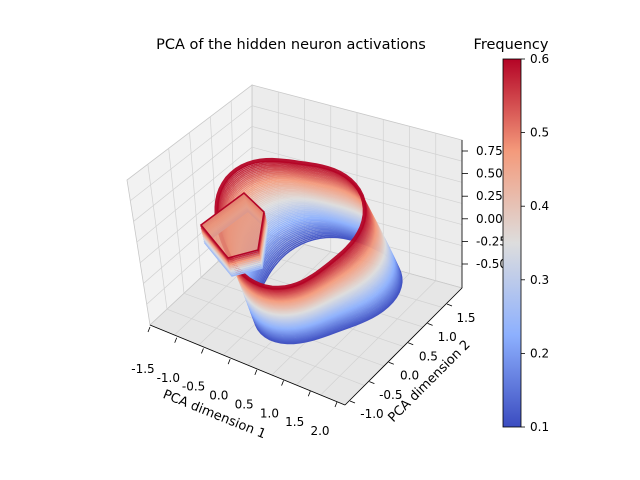 The image size is (640, 480). I want to click on x-tick-label: 2.0, so click(319, 431).